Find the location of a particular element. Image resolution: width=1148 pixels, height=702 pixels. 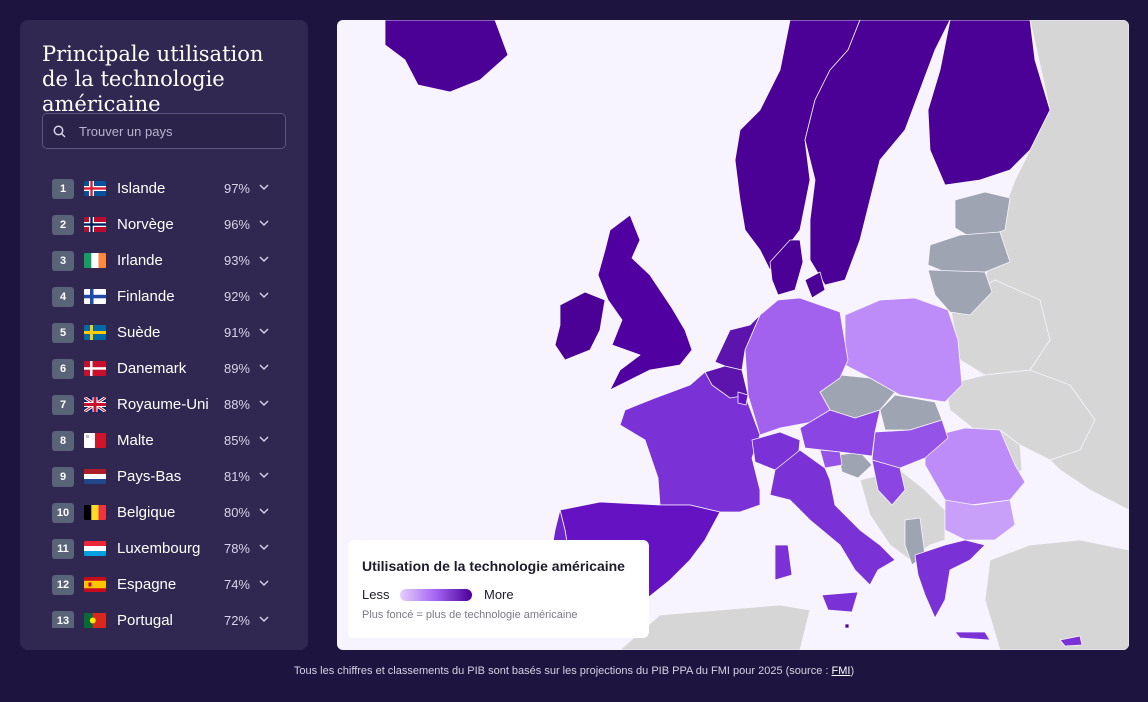

country-name: Malte is located at coordinates (135, 440).